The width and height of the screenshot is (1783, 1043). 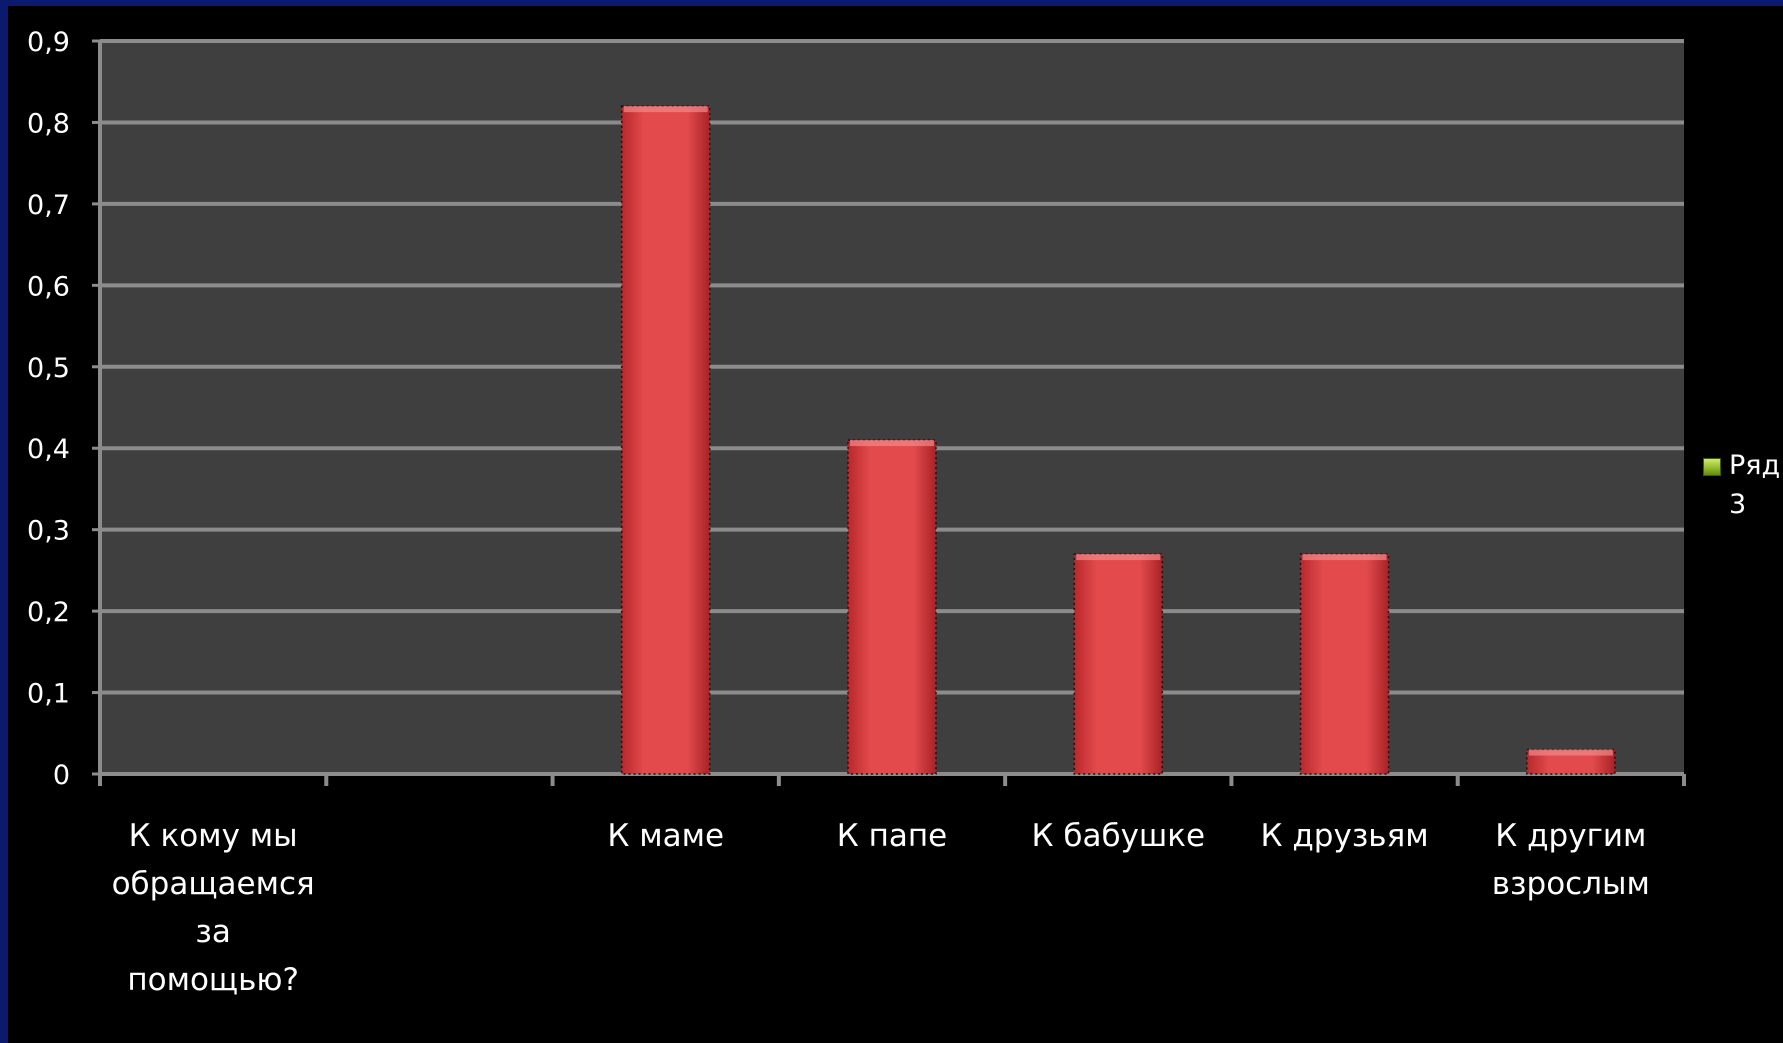 What do you see at coordinates (48, 123) in the screenshot?
I see `y-tick-label: 0,8` at bounding box center [48, 123].